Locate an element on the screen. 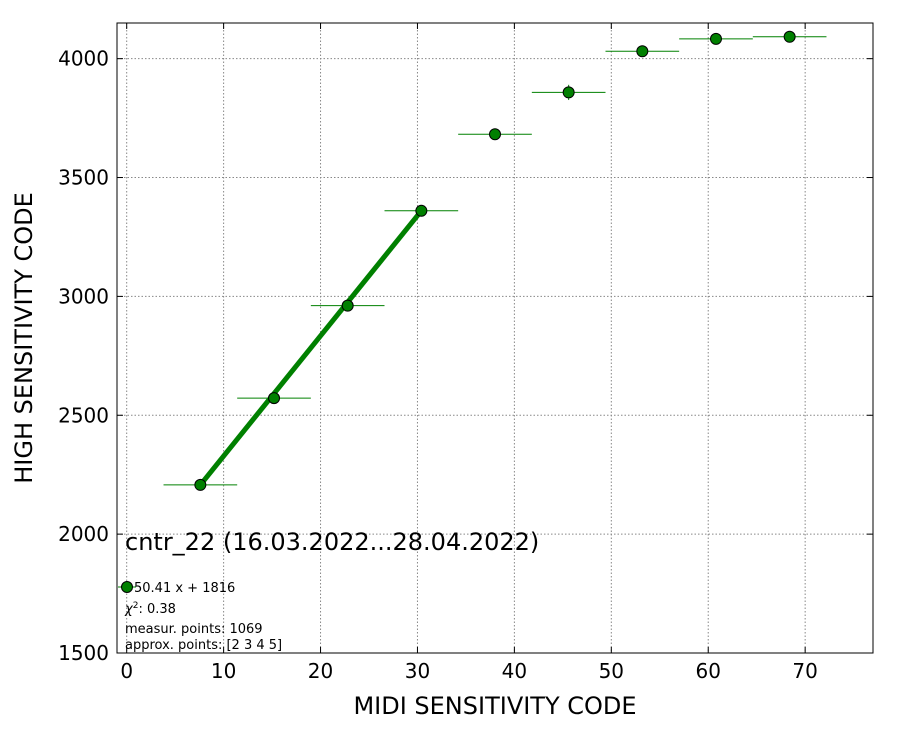 The width and height of the screenshot is (900, 750). y-tick-label: 3000 is located at coordinates (83, 296).